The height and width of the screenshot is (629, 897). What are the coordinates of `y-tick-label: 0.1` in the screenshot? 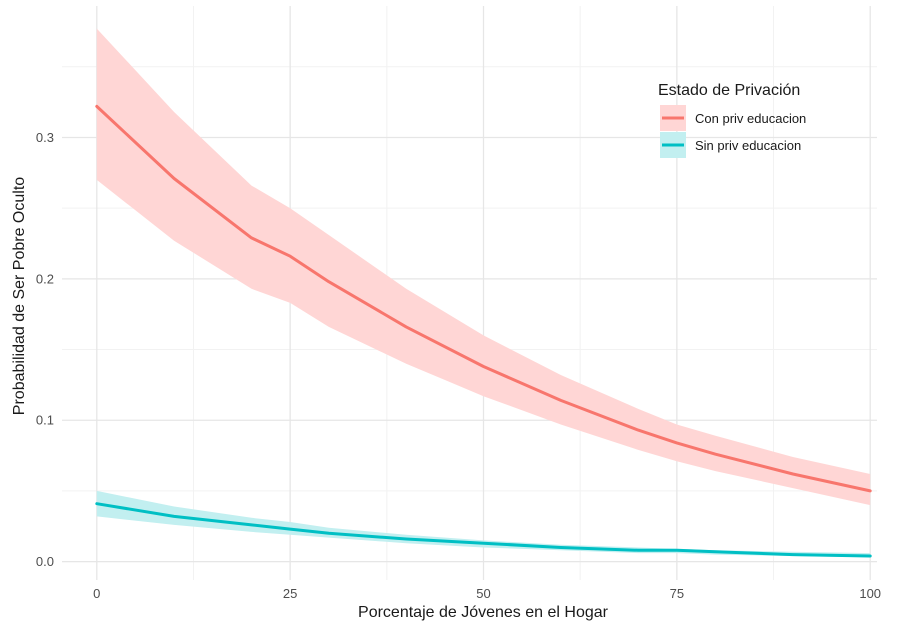 It's located at (45, 420).